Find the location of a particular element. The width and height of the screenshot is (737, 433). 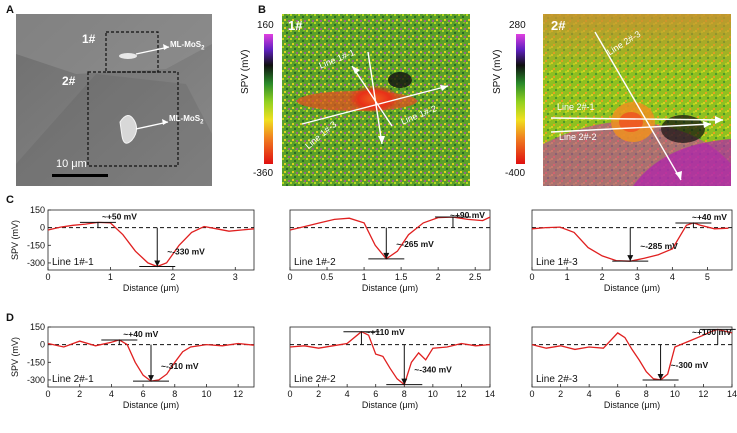

chart-5-xtick-label-6: 12 is located at coordinates (461, 394).